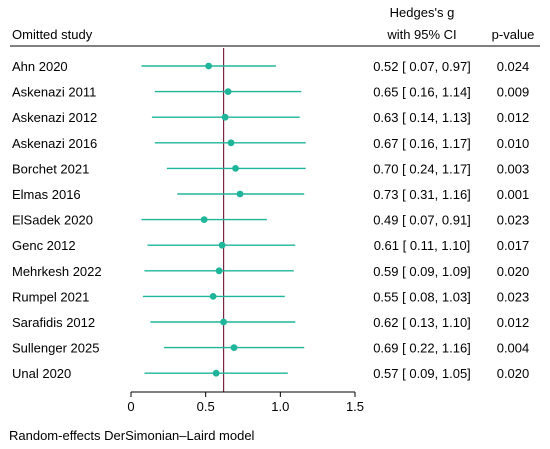 The image size is (550, 449). What do you see at coordinates (44, 245) in the screenshot?
I see `study-name: Genc 2012` at bounding box center [44, 245].